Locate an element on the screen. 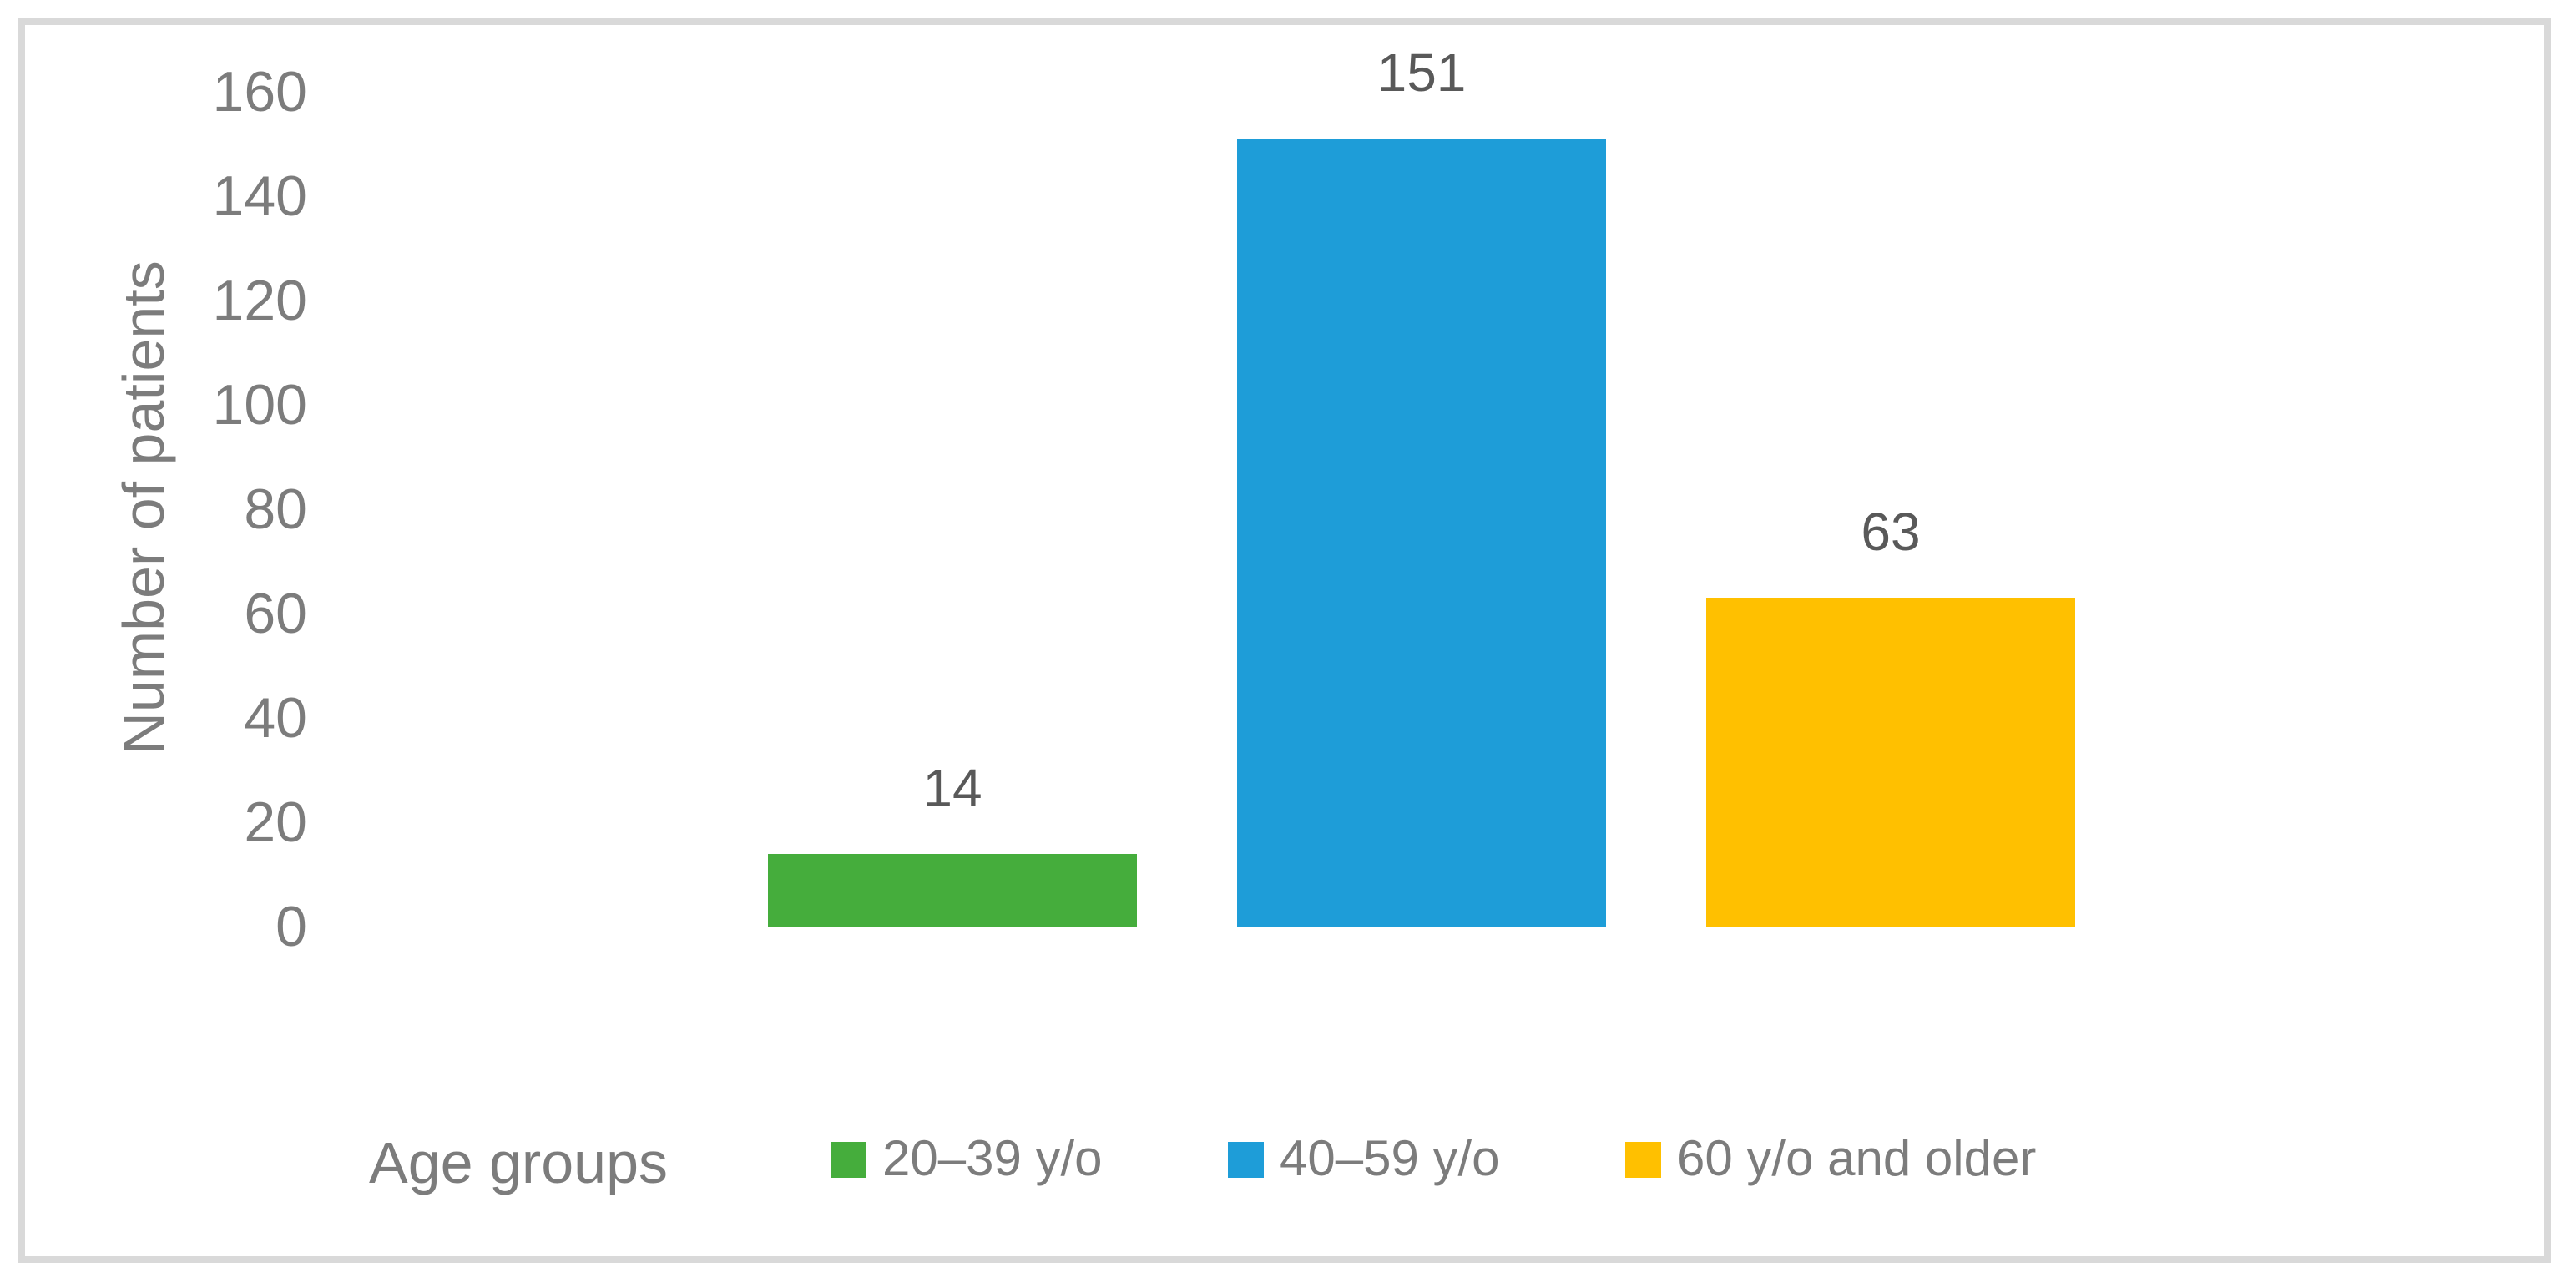  y-tick-label-0: 0 is located at coordinates (291, 926).